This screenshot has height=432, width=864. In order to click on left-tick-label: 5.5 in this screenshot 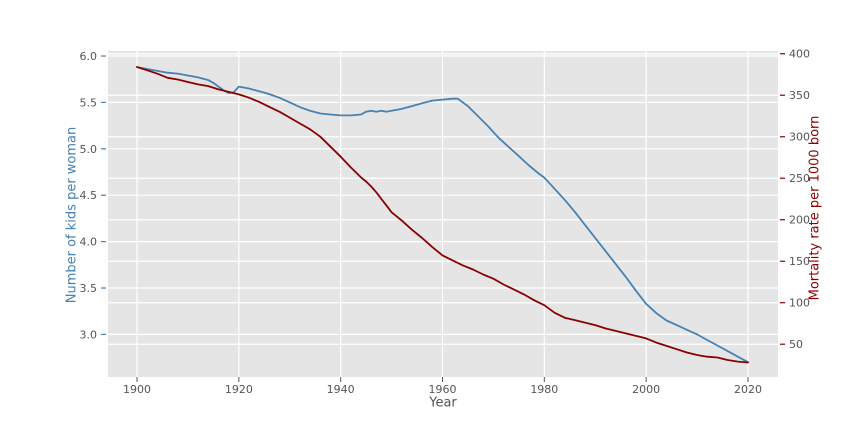, I will do `click(89, 102)`.